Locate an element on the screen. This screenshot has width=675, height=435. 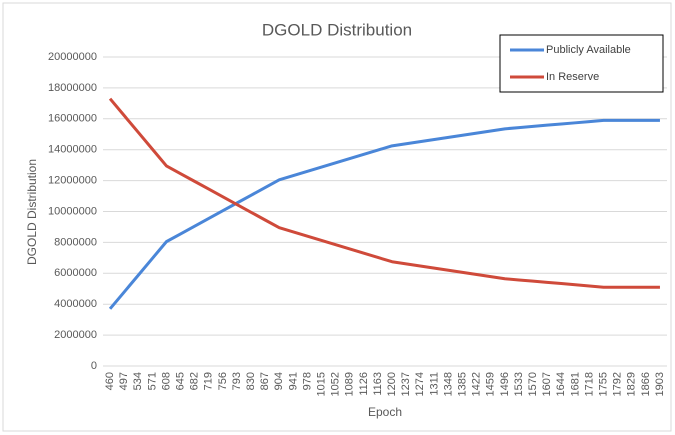
x-tick-label: 645 is located at coordinates (180, 381).